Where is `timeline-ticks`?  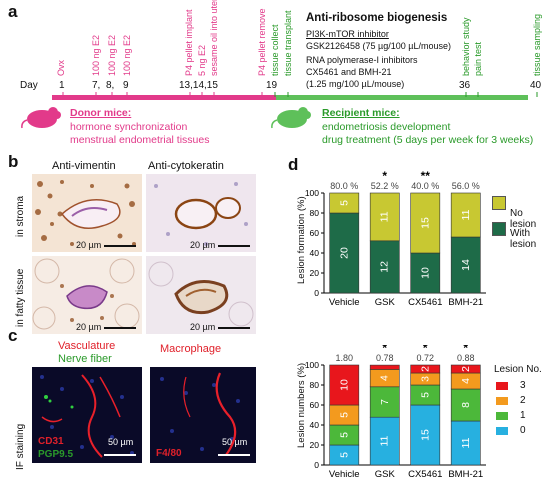
timeline-ticks is located at coordinates (300, 94).